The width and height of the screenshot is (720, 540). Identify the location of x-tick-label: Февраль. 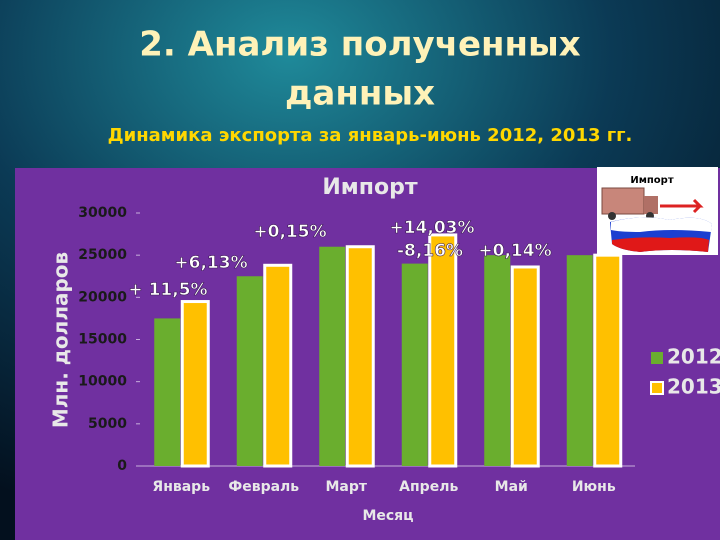
(263, 487).